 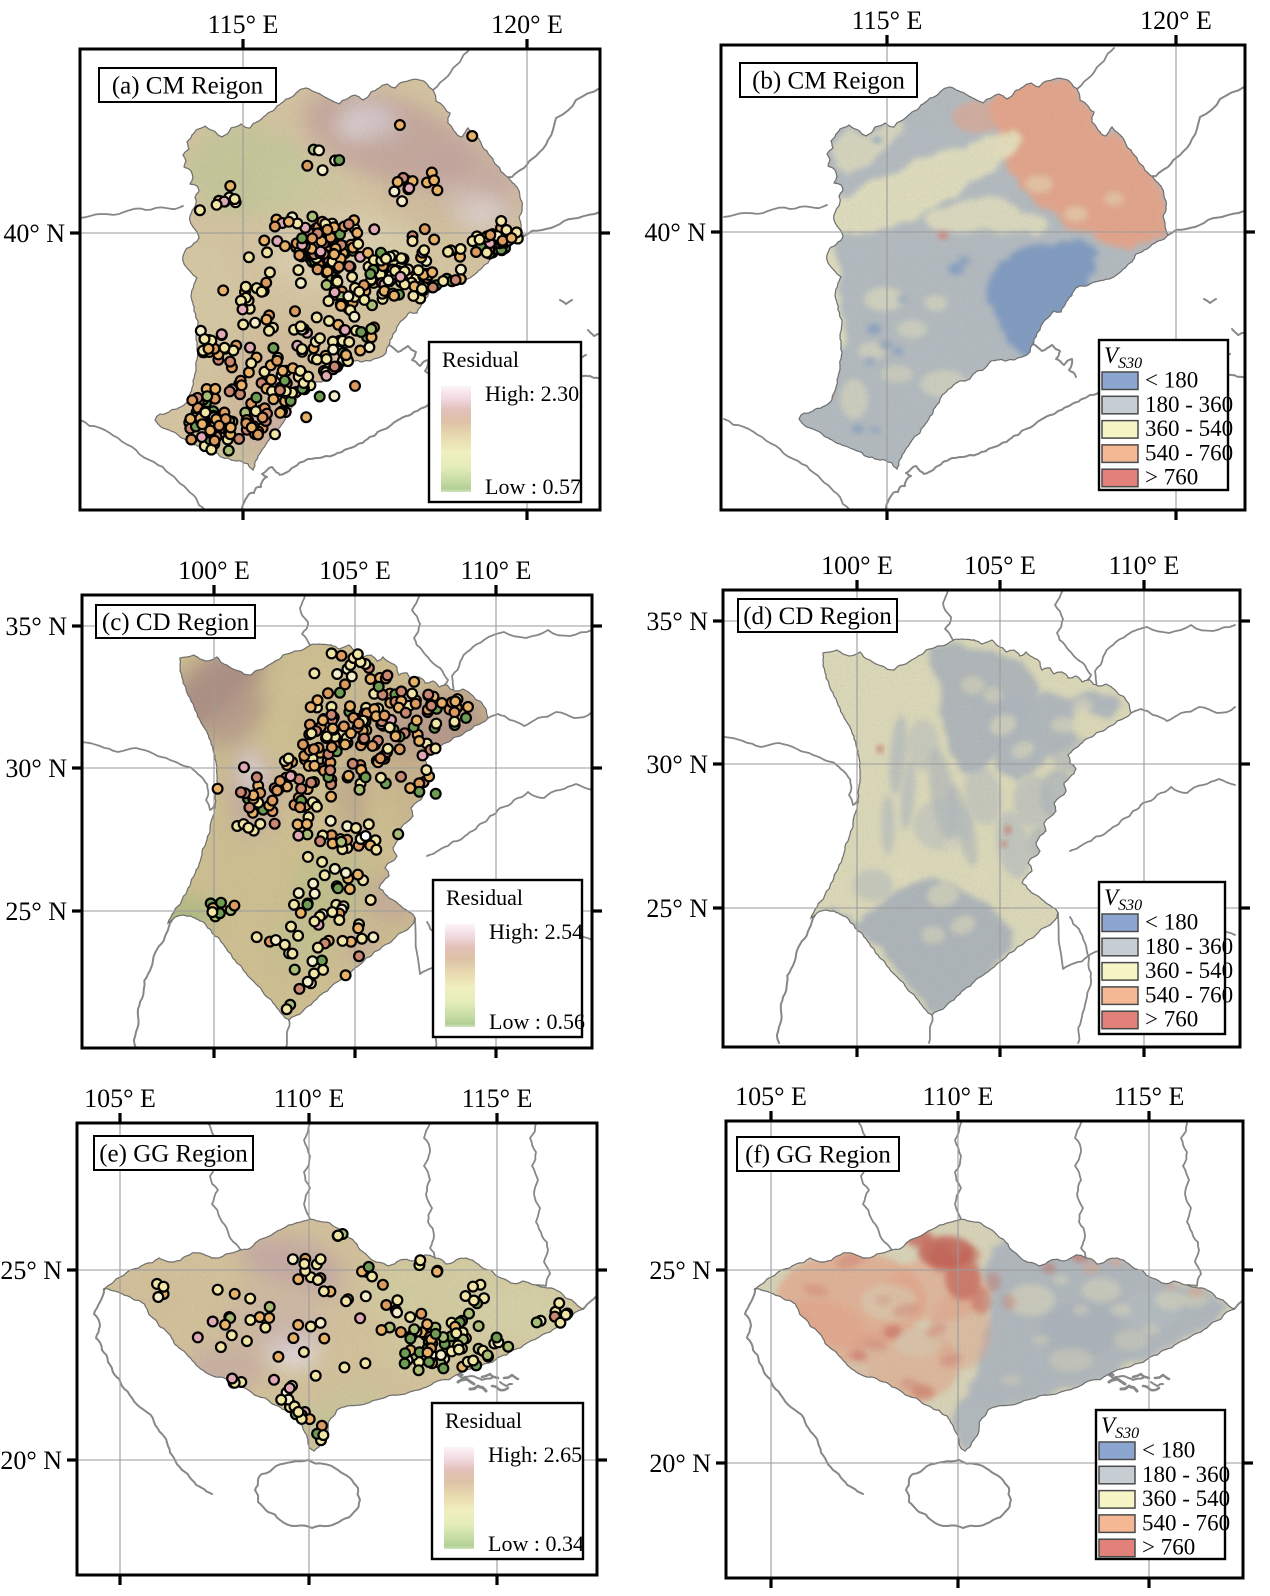 I want to click on svg-text: High: 2.65, so click(x=535, y=1454).